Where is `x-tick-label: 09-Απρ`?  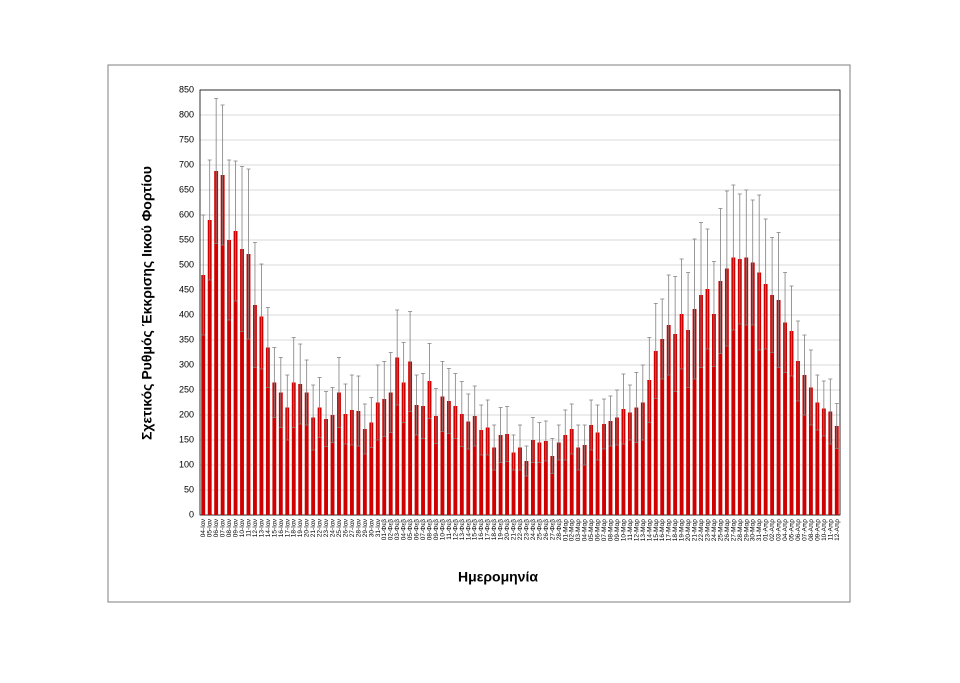
x-tick-label: 09-Απρ is located at coordinates (817, 530).